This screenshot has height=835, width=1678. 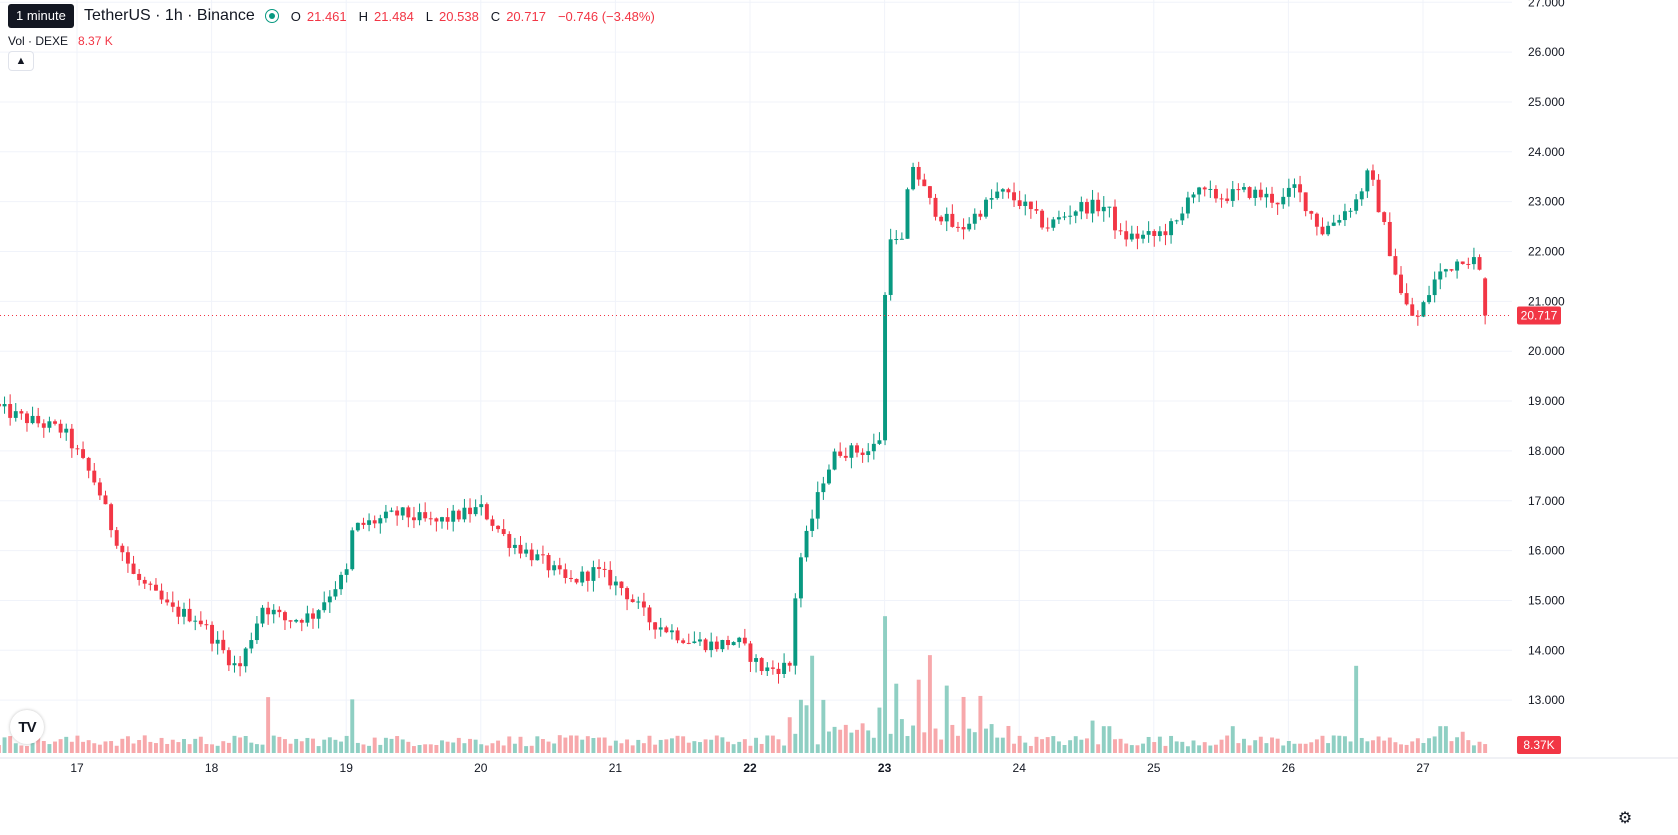 I want to click on y-tick-label: 21.000, so click(x=1546, y=301).